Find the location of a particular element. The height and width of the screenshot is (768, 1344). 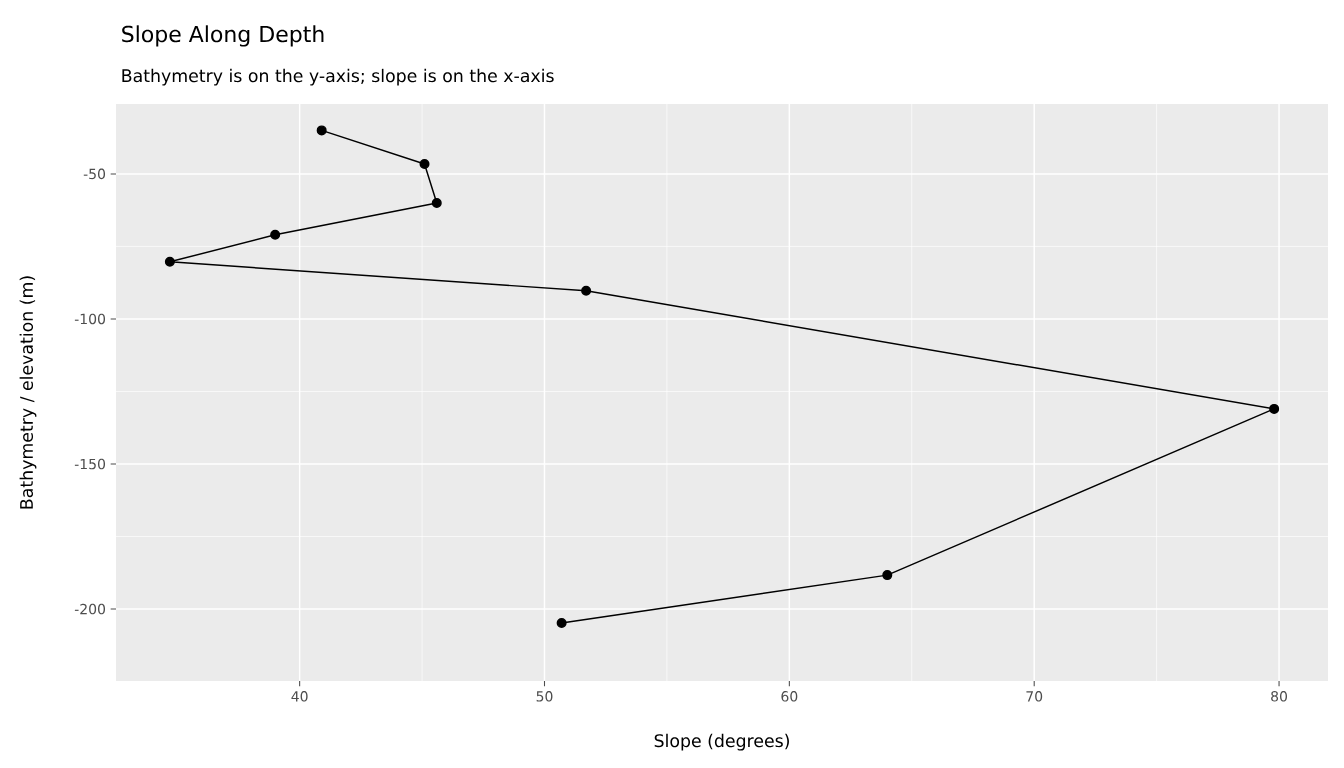

x-tick-label: 40 is located at coordinates (299, 696).